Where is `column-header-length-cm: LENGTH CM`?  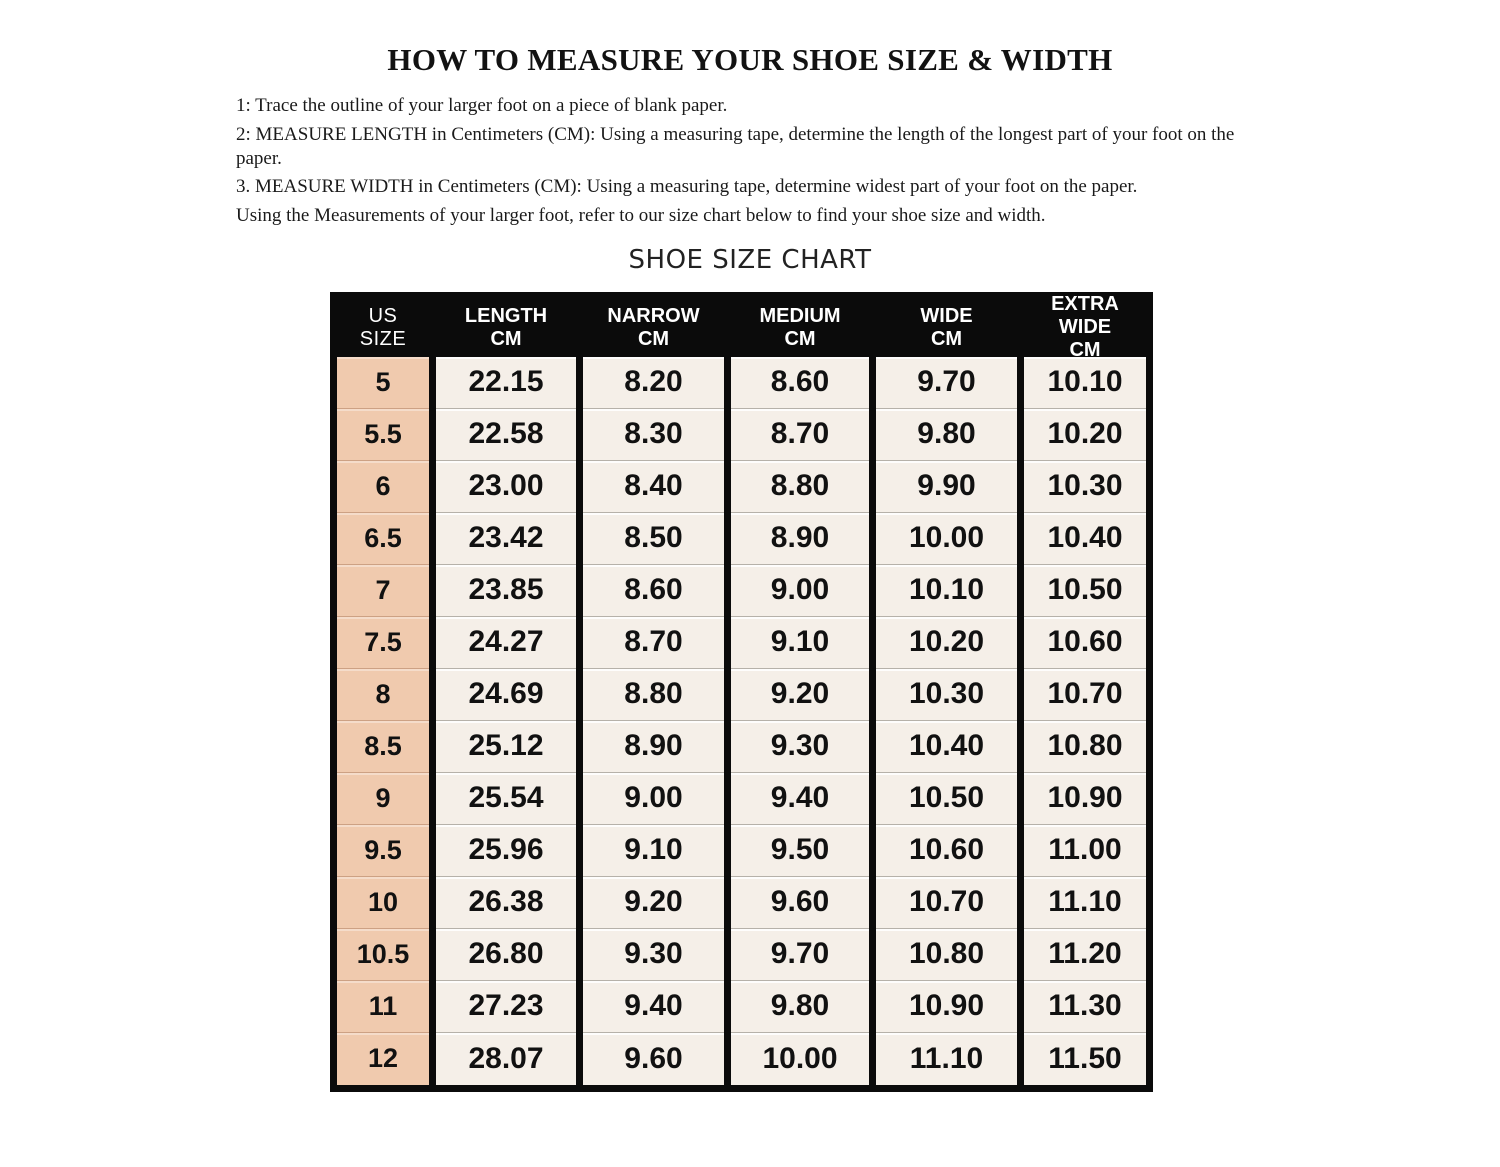 column-header-length-cm: LENGTH CM is located at coordinates (506, 327).